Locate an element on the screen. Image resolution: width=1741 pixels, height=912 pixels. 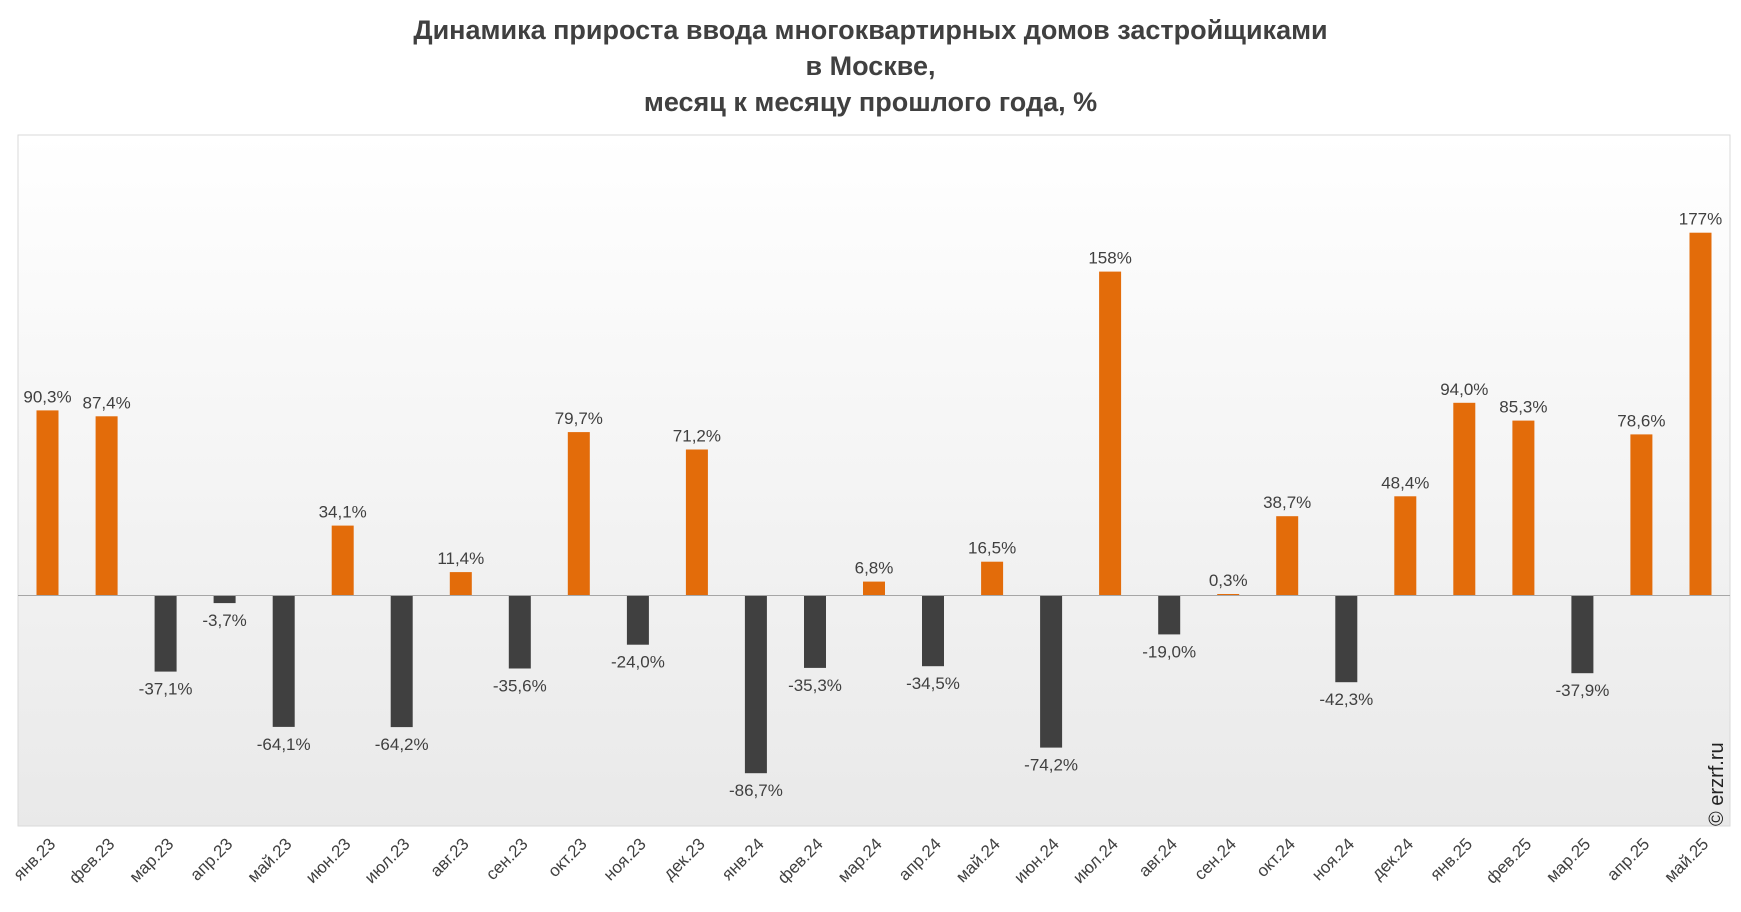
x-tick-label-июн.23: июн.23 is located at coordinates (328, 860).